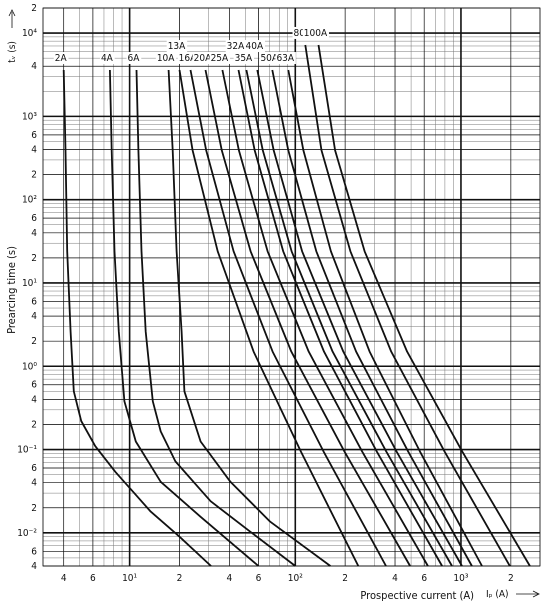 Image resolution: width=548 pixels, height=608 pixels. What do you see at coordinates (12, 13) in the screenshot?
I see `y-axis-arrow-head` at bounding box center [12, 13].